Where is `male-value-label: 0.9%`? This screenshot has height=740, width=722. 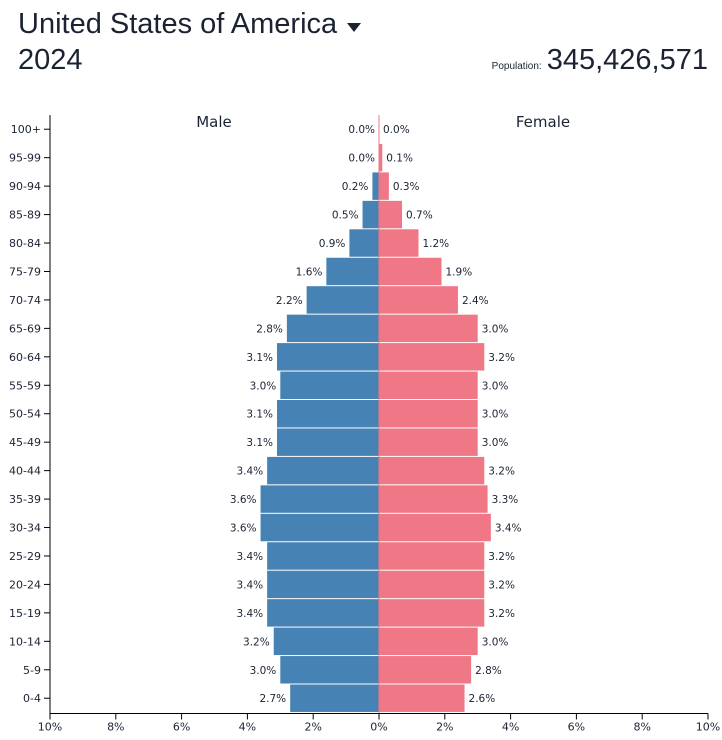 male-value-label: 0.9% is located at coordinates (332, 244).